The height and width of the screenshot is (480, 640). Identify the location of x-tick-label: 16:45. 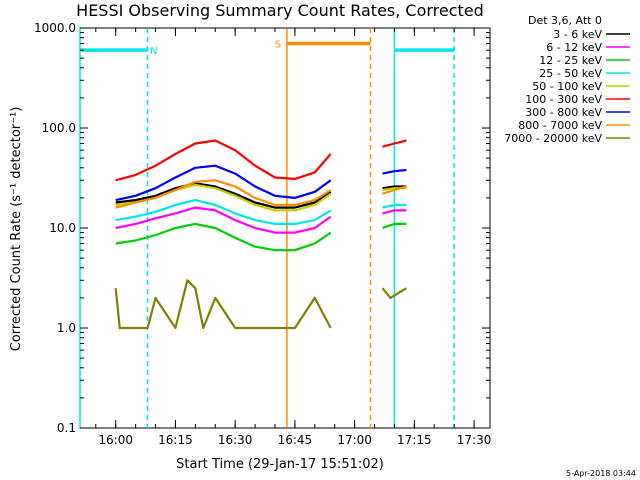
(295, 440).